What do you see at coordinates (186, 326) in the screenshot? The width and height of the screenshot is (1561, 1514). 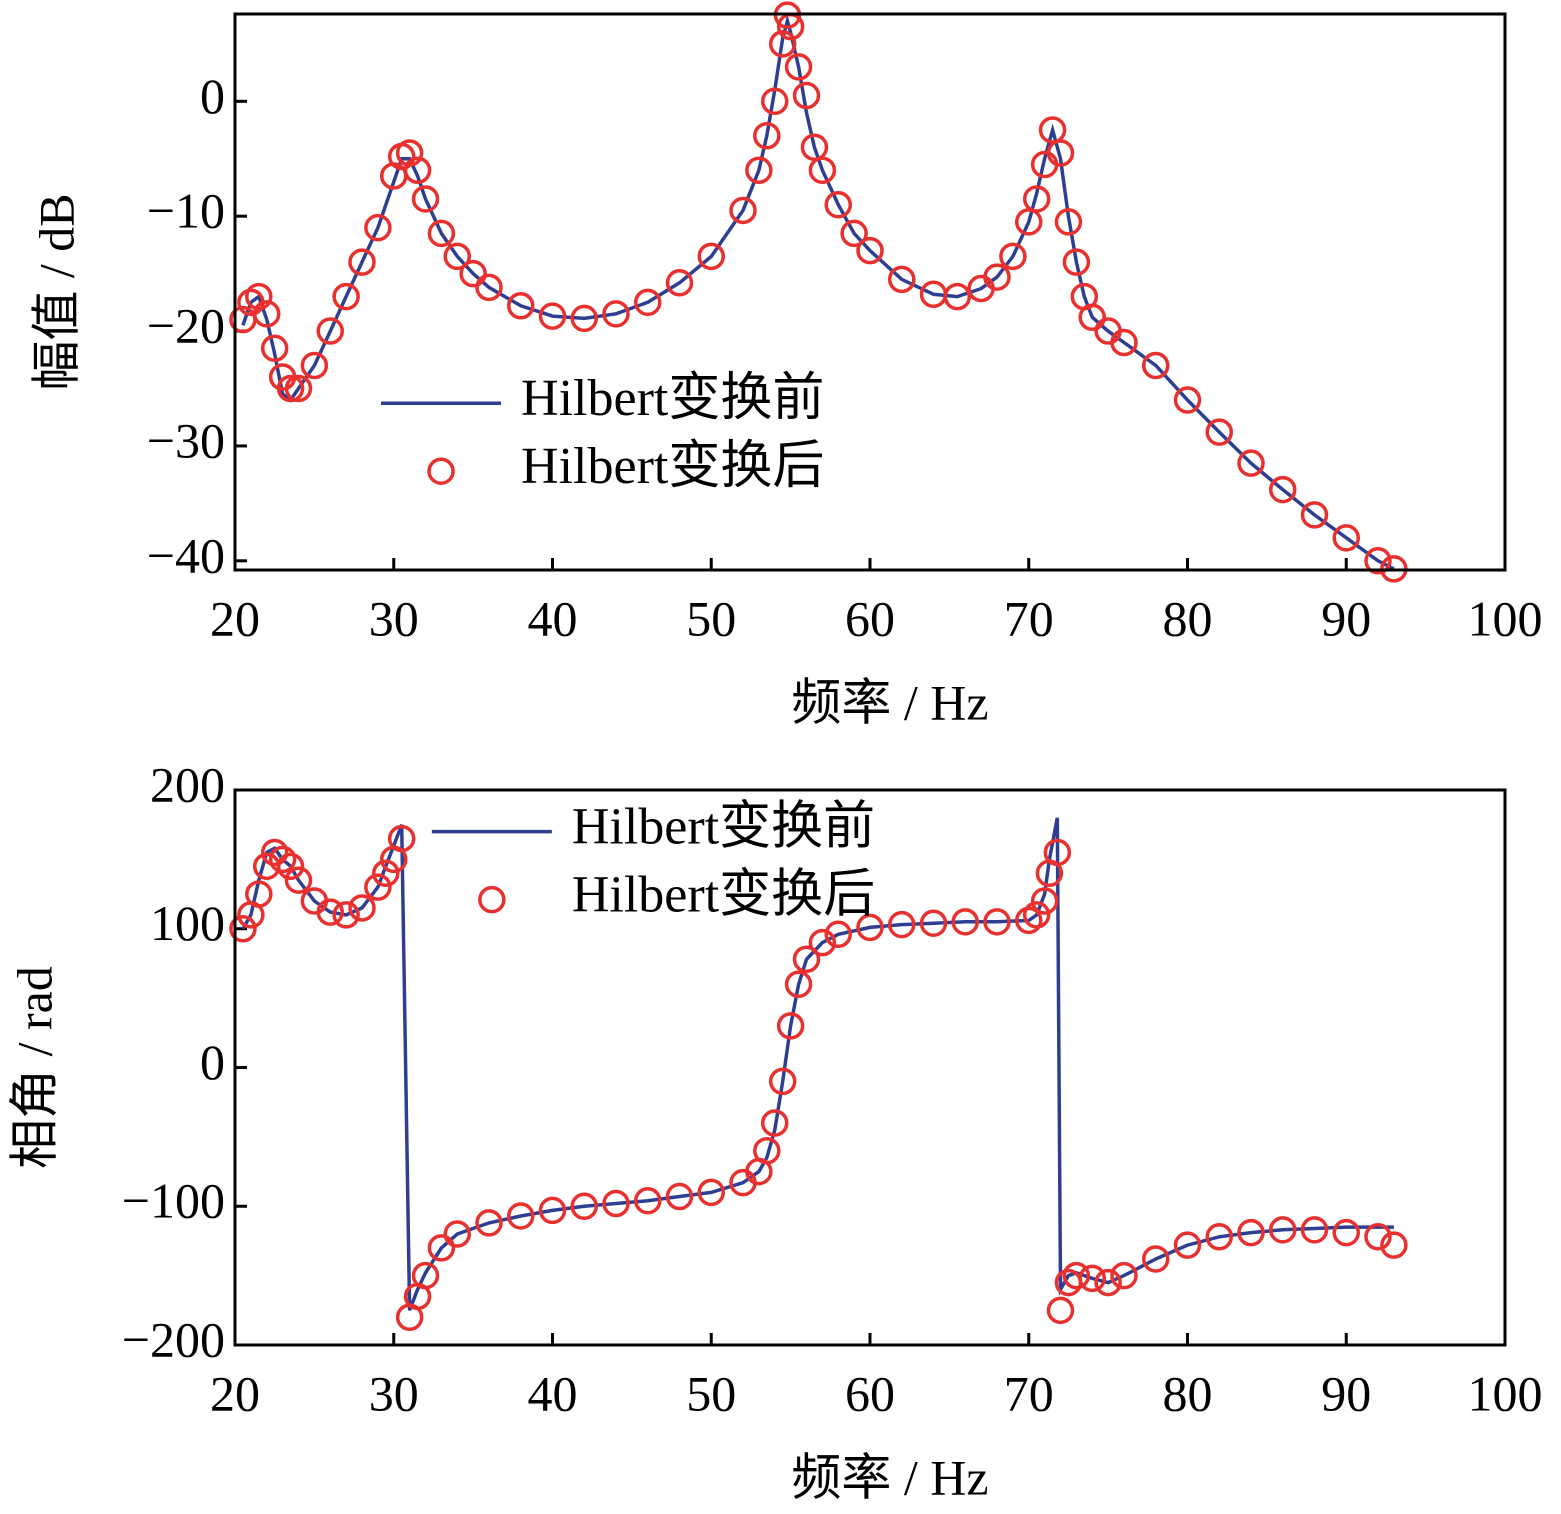 I see `y-tick-label: −20` at bounding box center [186, 326].